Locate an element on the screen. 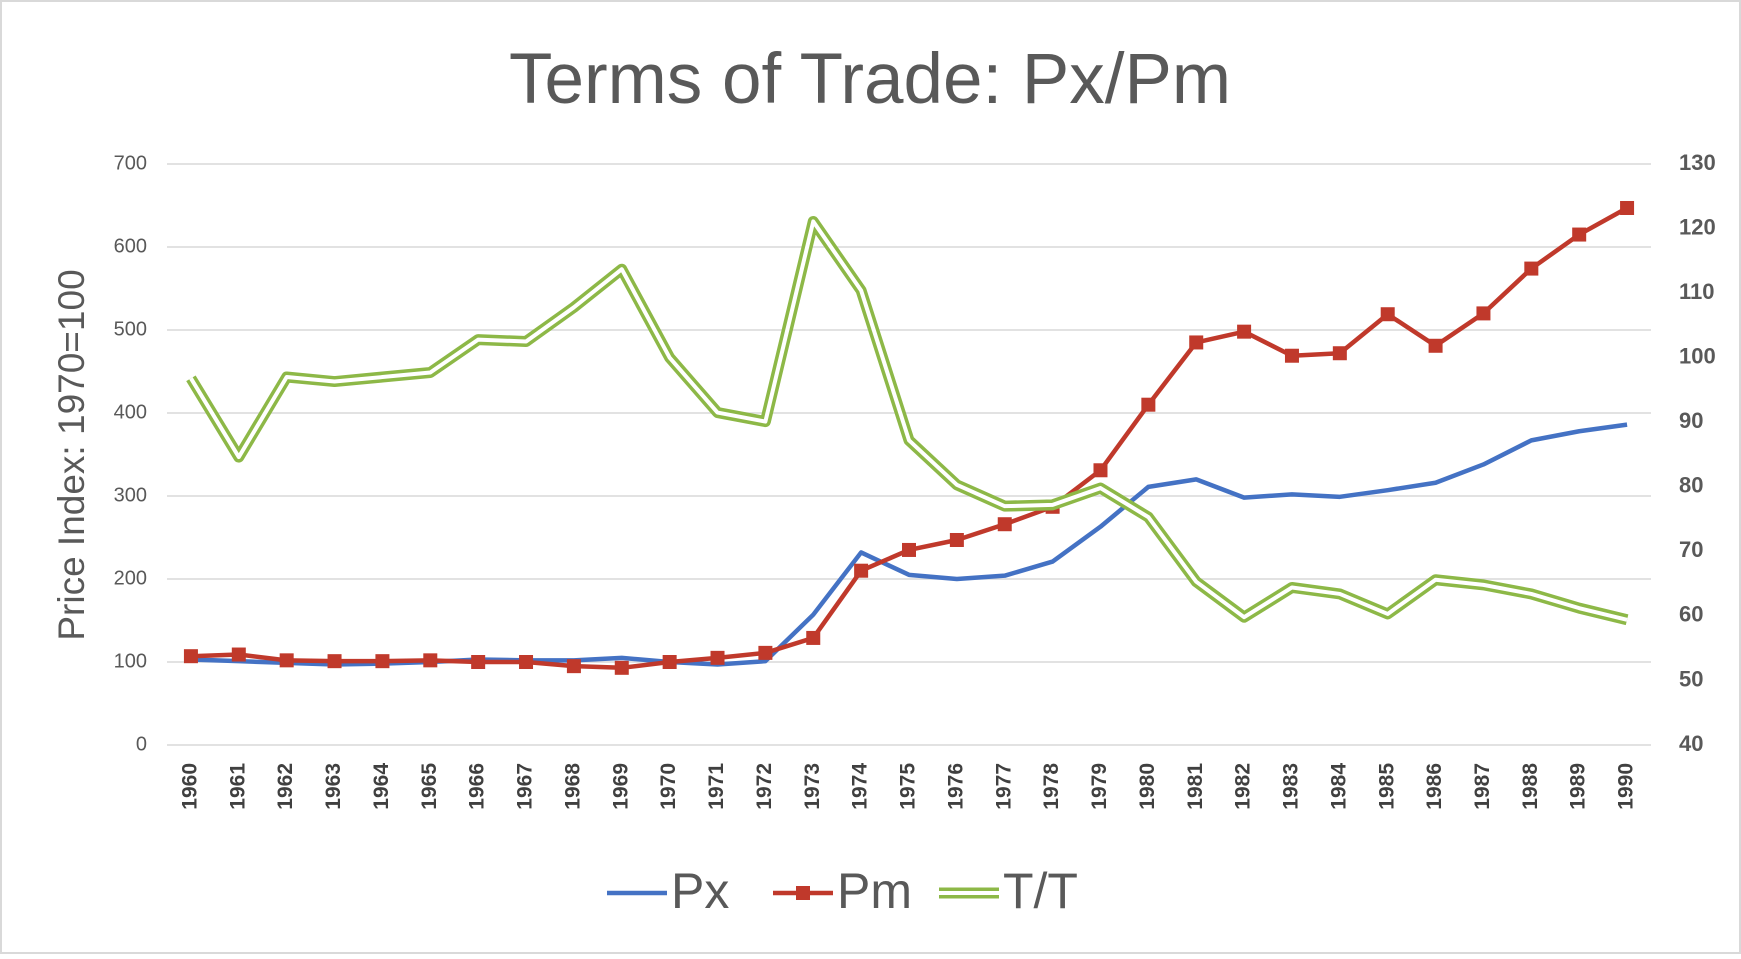  x-tick-label: 1980 is located at coordinates (1147, 786).